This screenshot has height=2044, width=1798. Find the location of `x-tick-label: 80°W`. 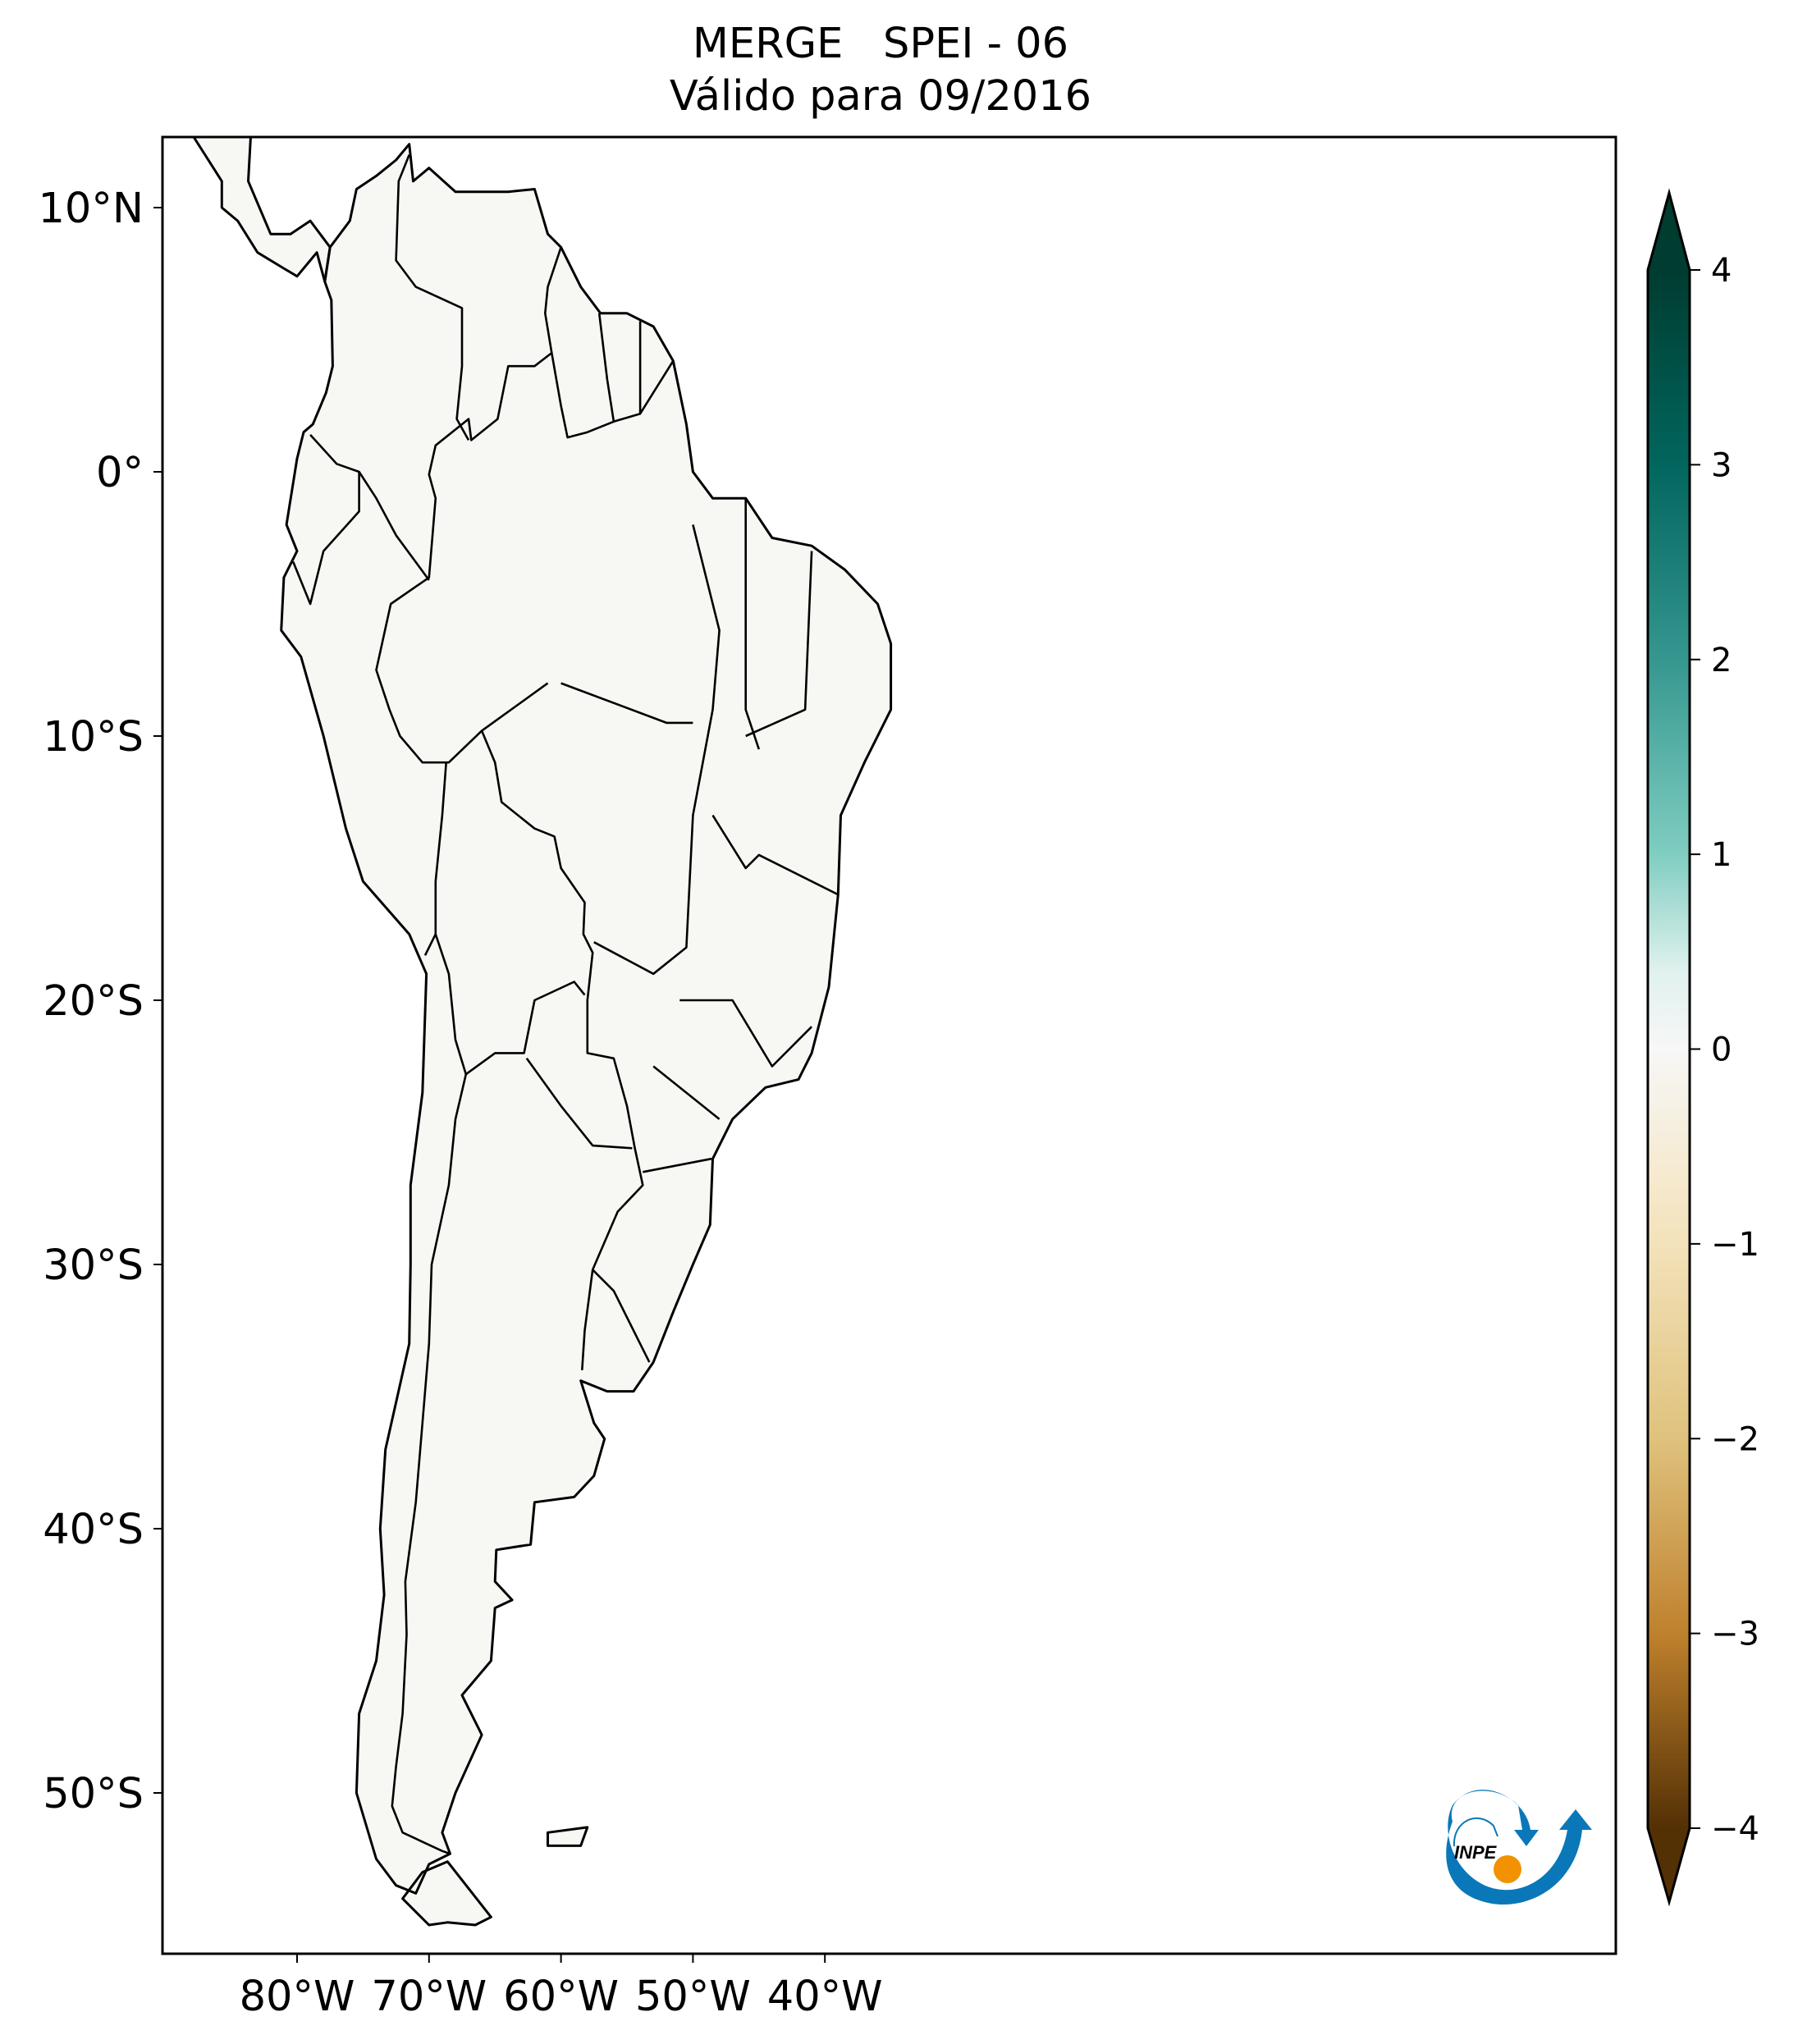

x-tick-label: 80°W is located at coordinates (297, 1997).